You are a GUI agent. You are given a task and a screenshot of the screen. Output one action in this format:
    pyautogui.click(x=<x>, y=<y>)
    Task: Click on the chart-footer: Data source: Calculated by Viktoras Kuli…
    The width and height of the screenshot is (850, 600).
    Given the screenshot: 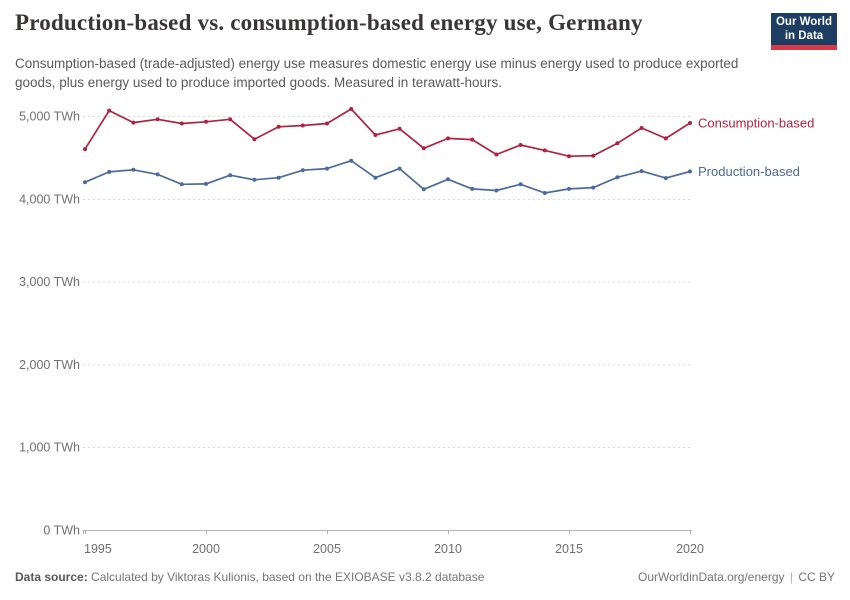 What is the action you would take?
    pyautogui.click(x=425, y=577)
    